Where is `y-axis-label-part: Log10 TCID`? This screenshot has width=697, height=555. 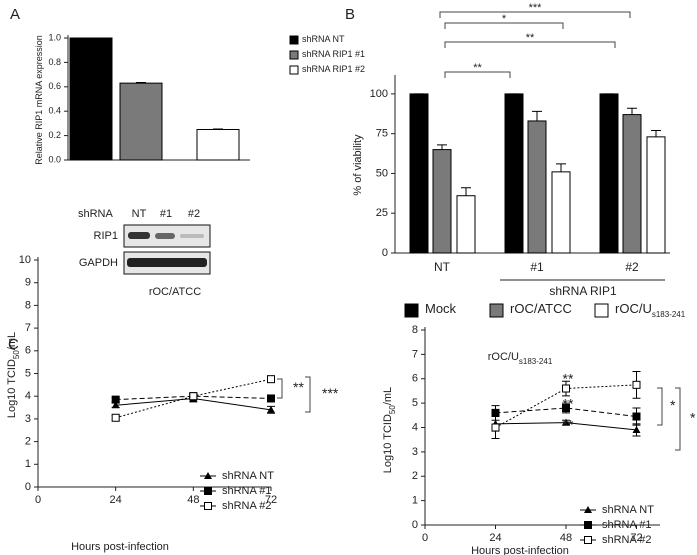 y-axis-label-part: Log10 TCID is located at coordinates (388, 443).